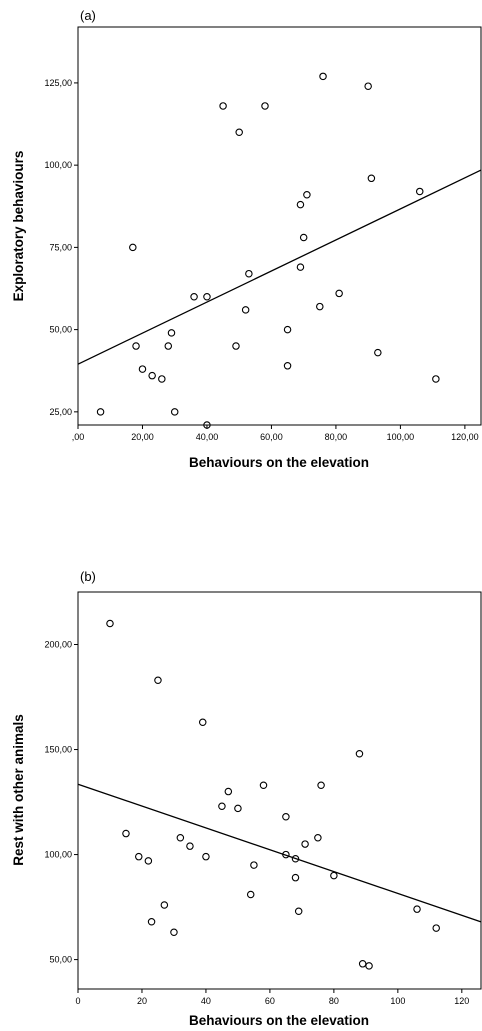 Image resolution: width=482 pixels, height=1031 pixels. What do you see at coordinates (60, 412) in the screenshot?
I see `y-tick-label: 25,00` at bounding box center [60, 412].